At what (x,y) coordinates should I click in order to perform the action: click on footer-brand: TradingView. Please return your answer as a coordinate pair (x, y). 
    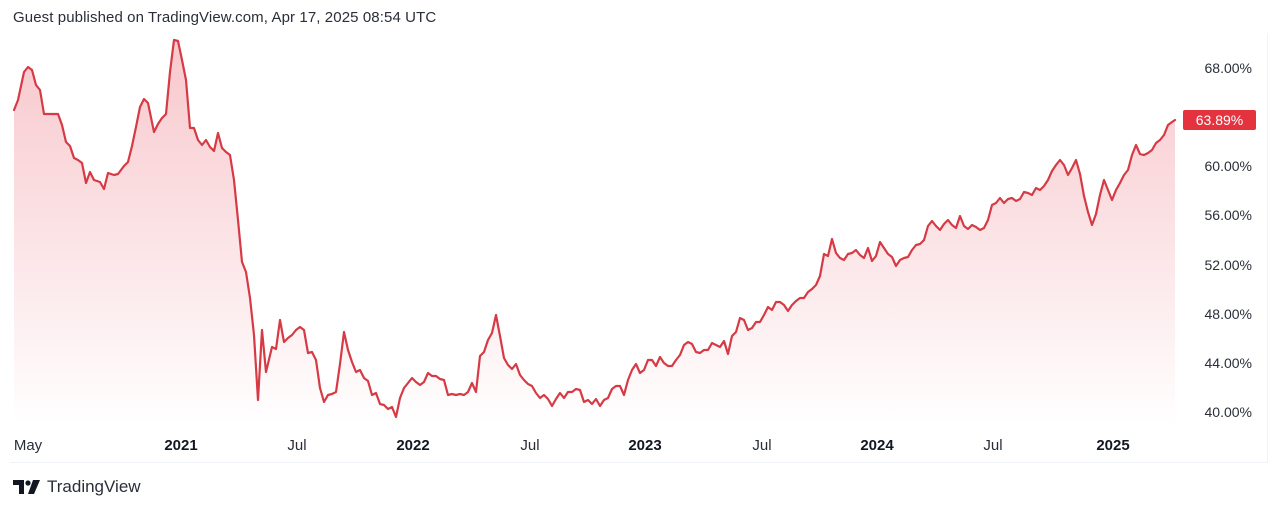
    Looking at the image, I should click on (77, 487).